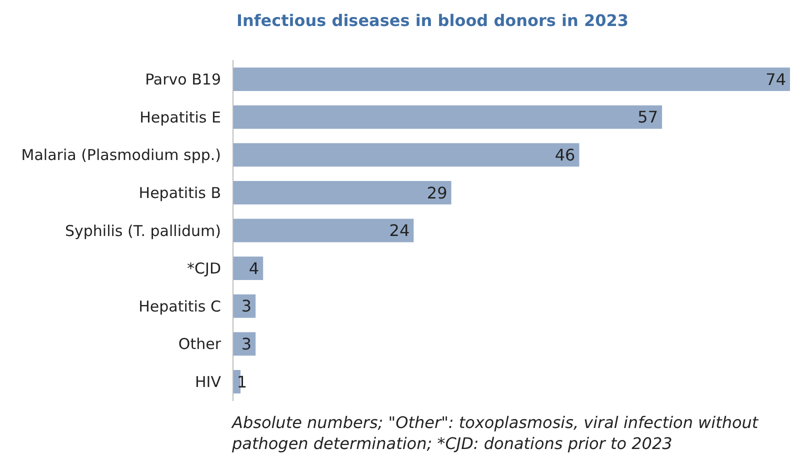  I want to click on data-label: 1, so click(241, 382).